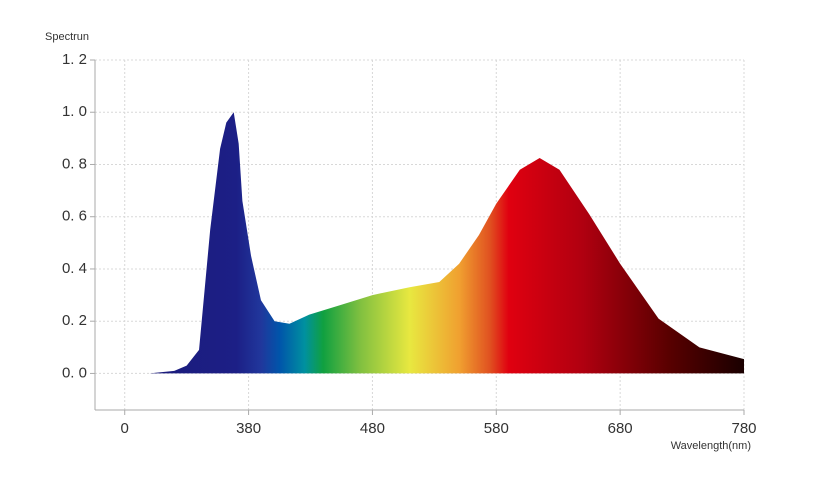 The width and height of the screenshot is (820, 497). Describe the element at coordinates (248, 428) in the screenshot. I see `x-tick-label: 380` at that location.